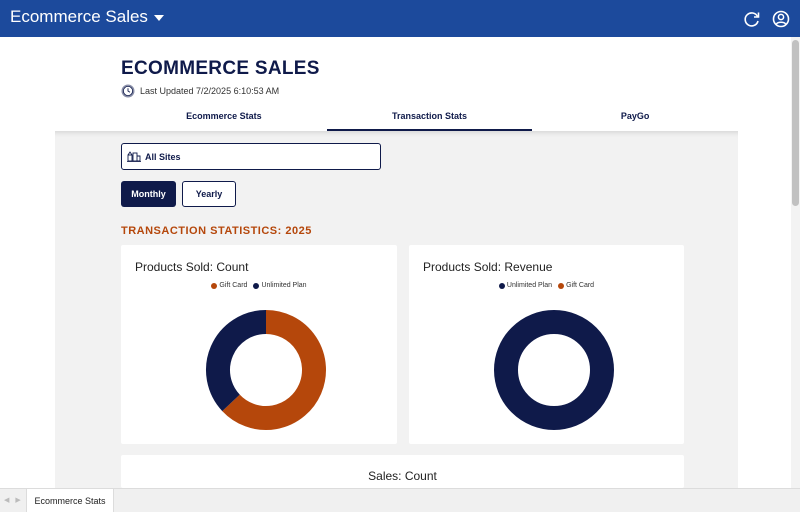 The image size is (800, 512). I want to click on donut-chart-revenue, so click(554, 370).